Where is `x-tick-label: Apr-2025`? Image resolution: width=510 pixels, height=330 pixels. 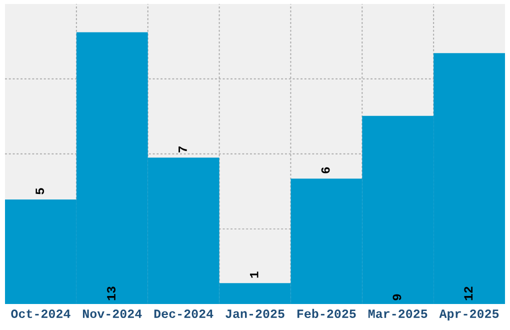 x-tick-label: Apr-2025 is located at coordinates (469, 315).